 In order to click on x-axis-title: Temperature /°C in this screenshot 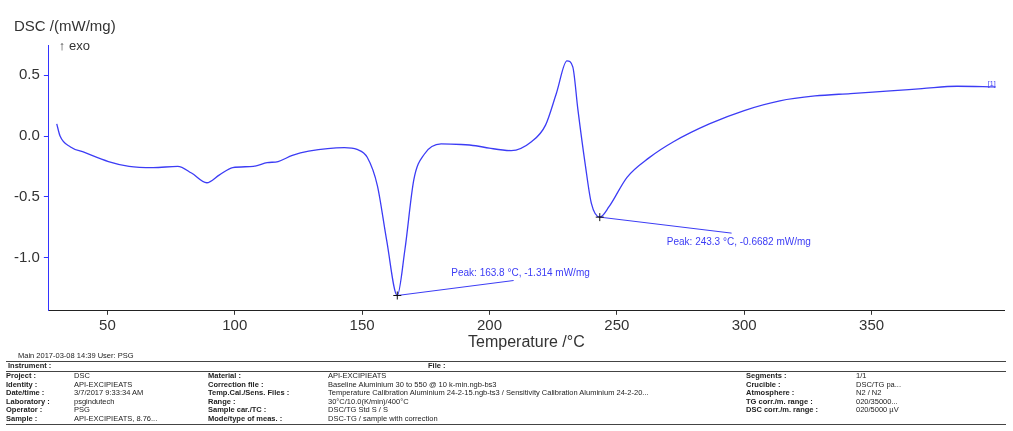, I will do `click(526, 341)`.